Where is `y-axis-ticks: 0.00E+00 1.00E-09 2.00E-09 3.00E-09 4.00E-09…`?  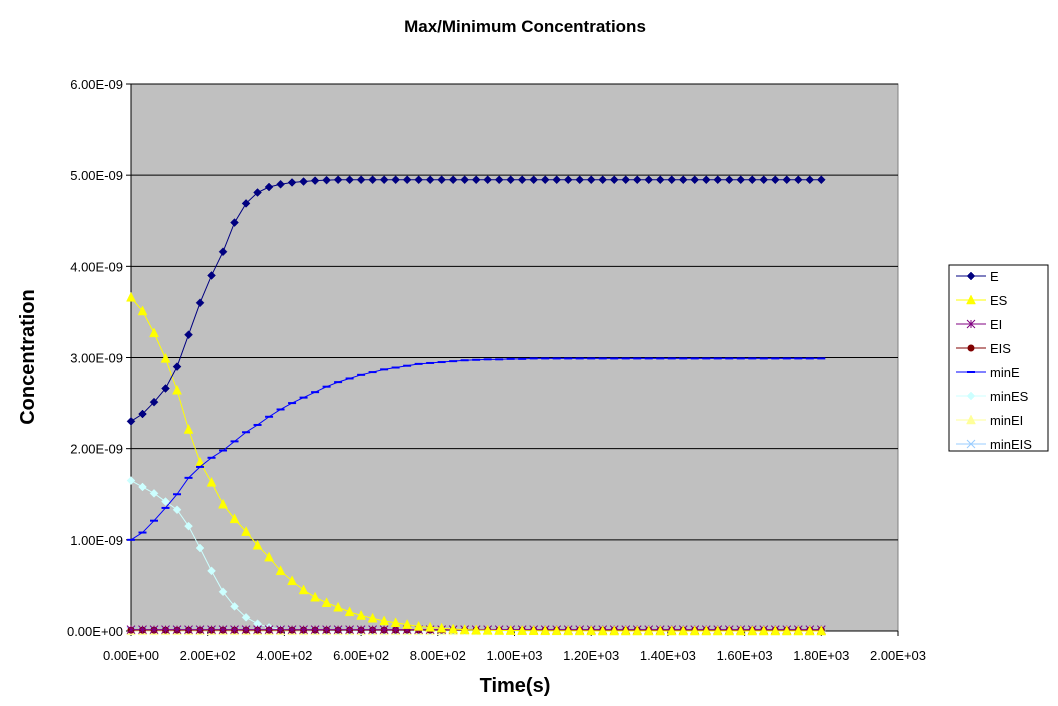 y-axis-ticks: 0.00E+00 1.00E-09 2.00E-09 3.00E-09 4.00E-09… is located at coordinates (95, 358).